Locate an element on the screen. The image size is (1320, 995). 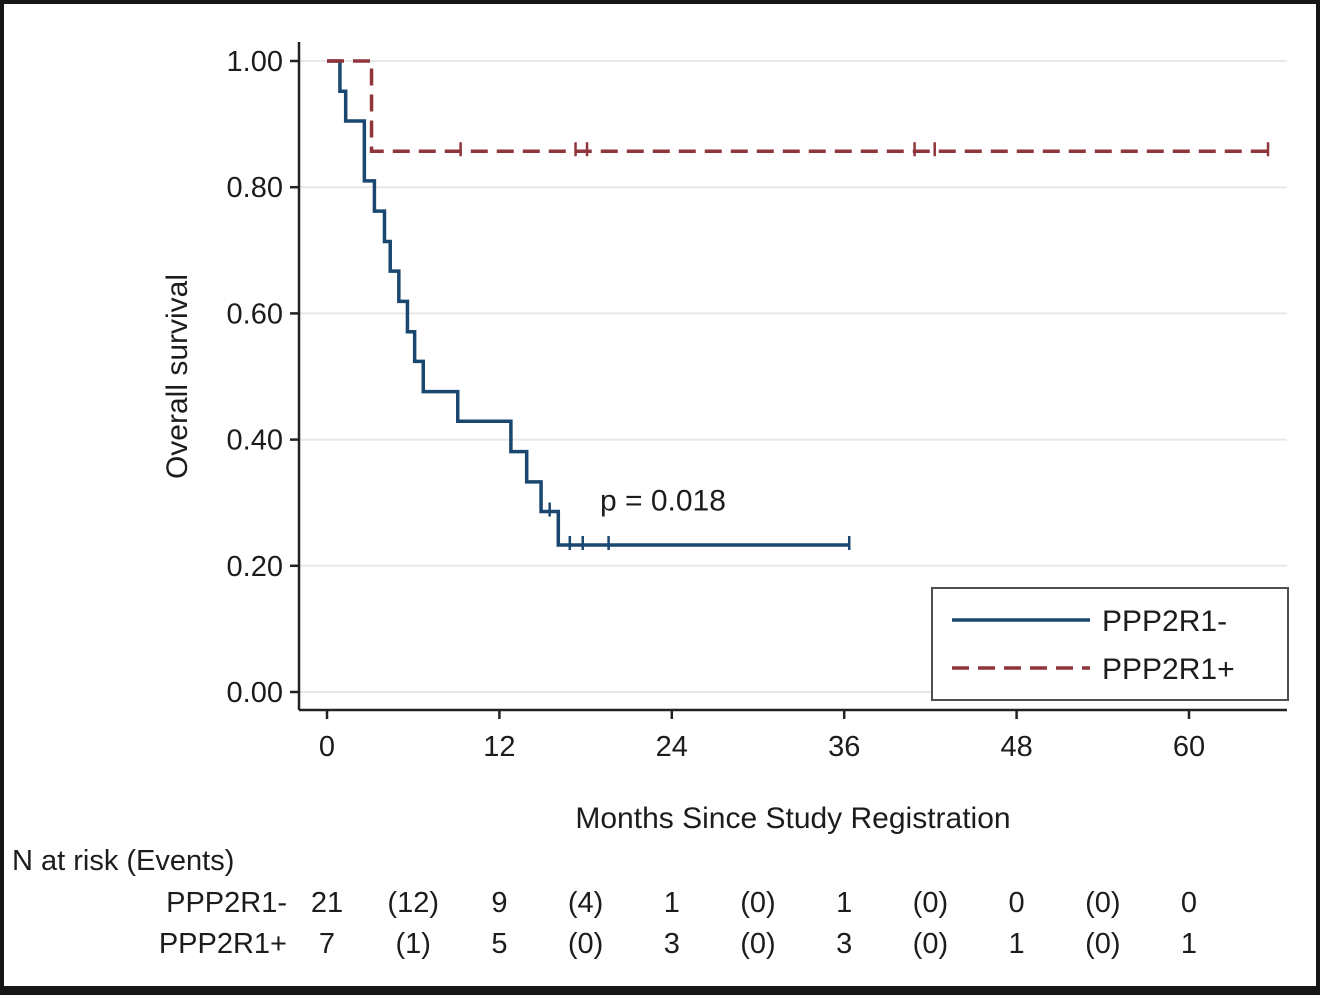
x-axis-title: Months Since Study Registration is located at coordinates (792, 818).